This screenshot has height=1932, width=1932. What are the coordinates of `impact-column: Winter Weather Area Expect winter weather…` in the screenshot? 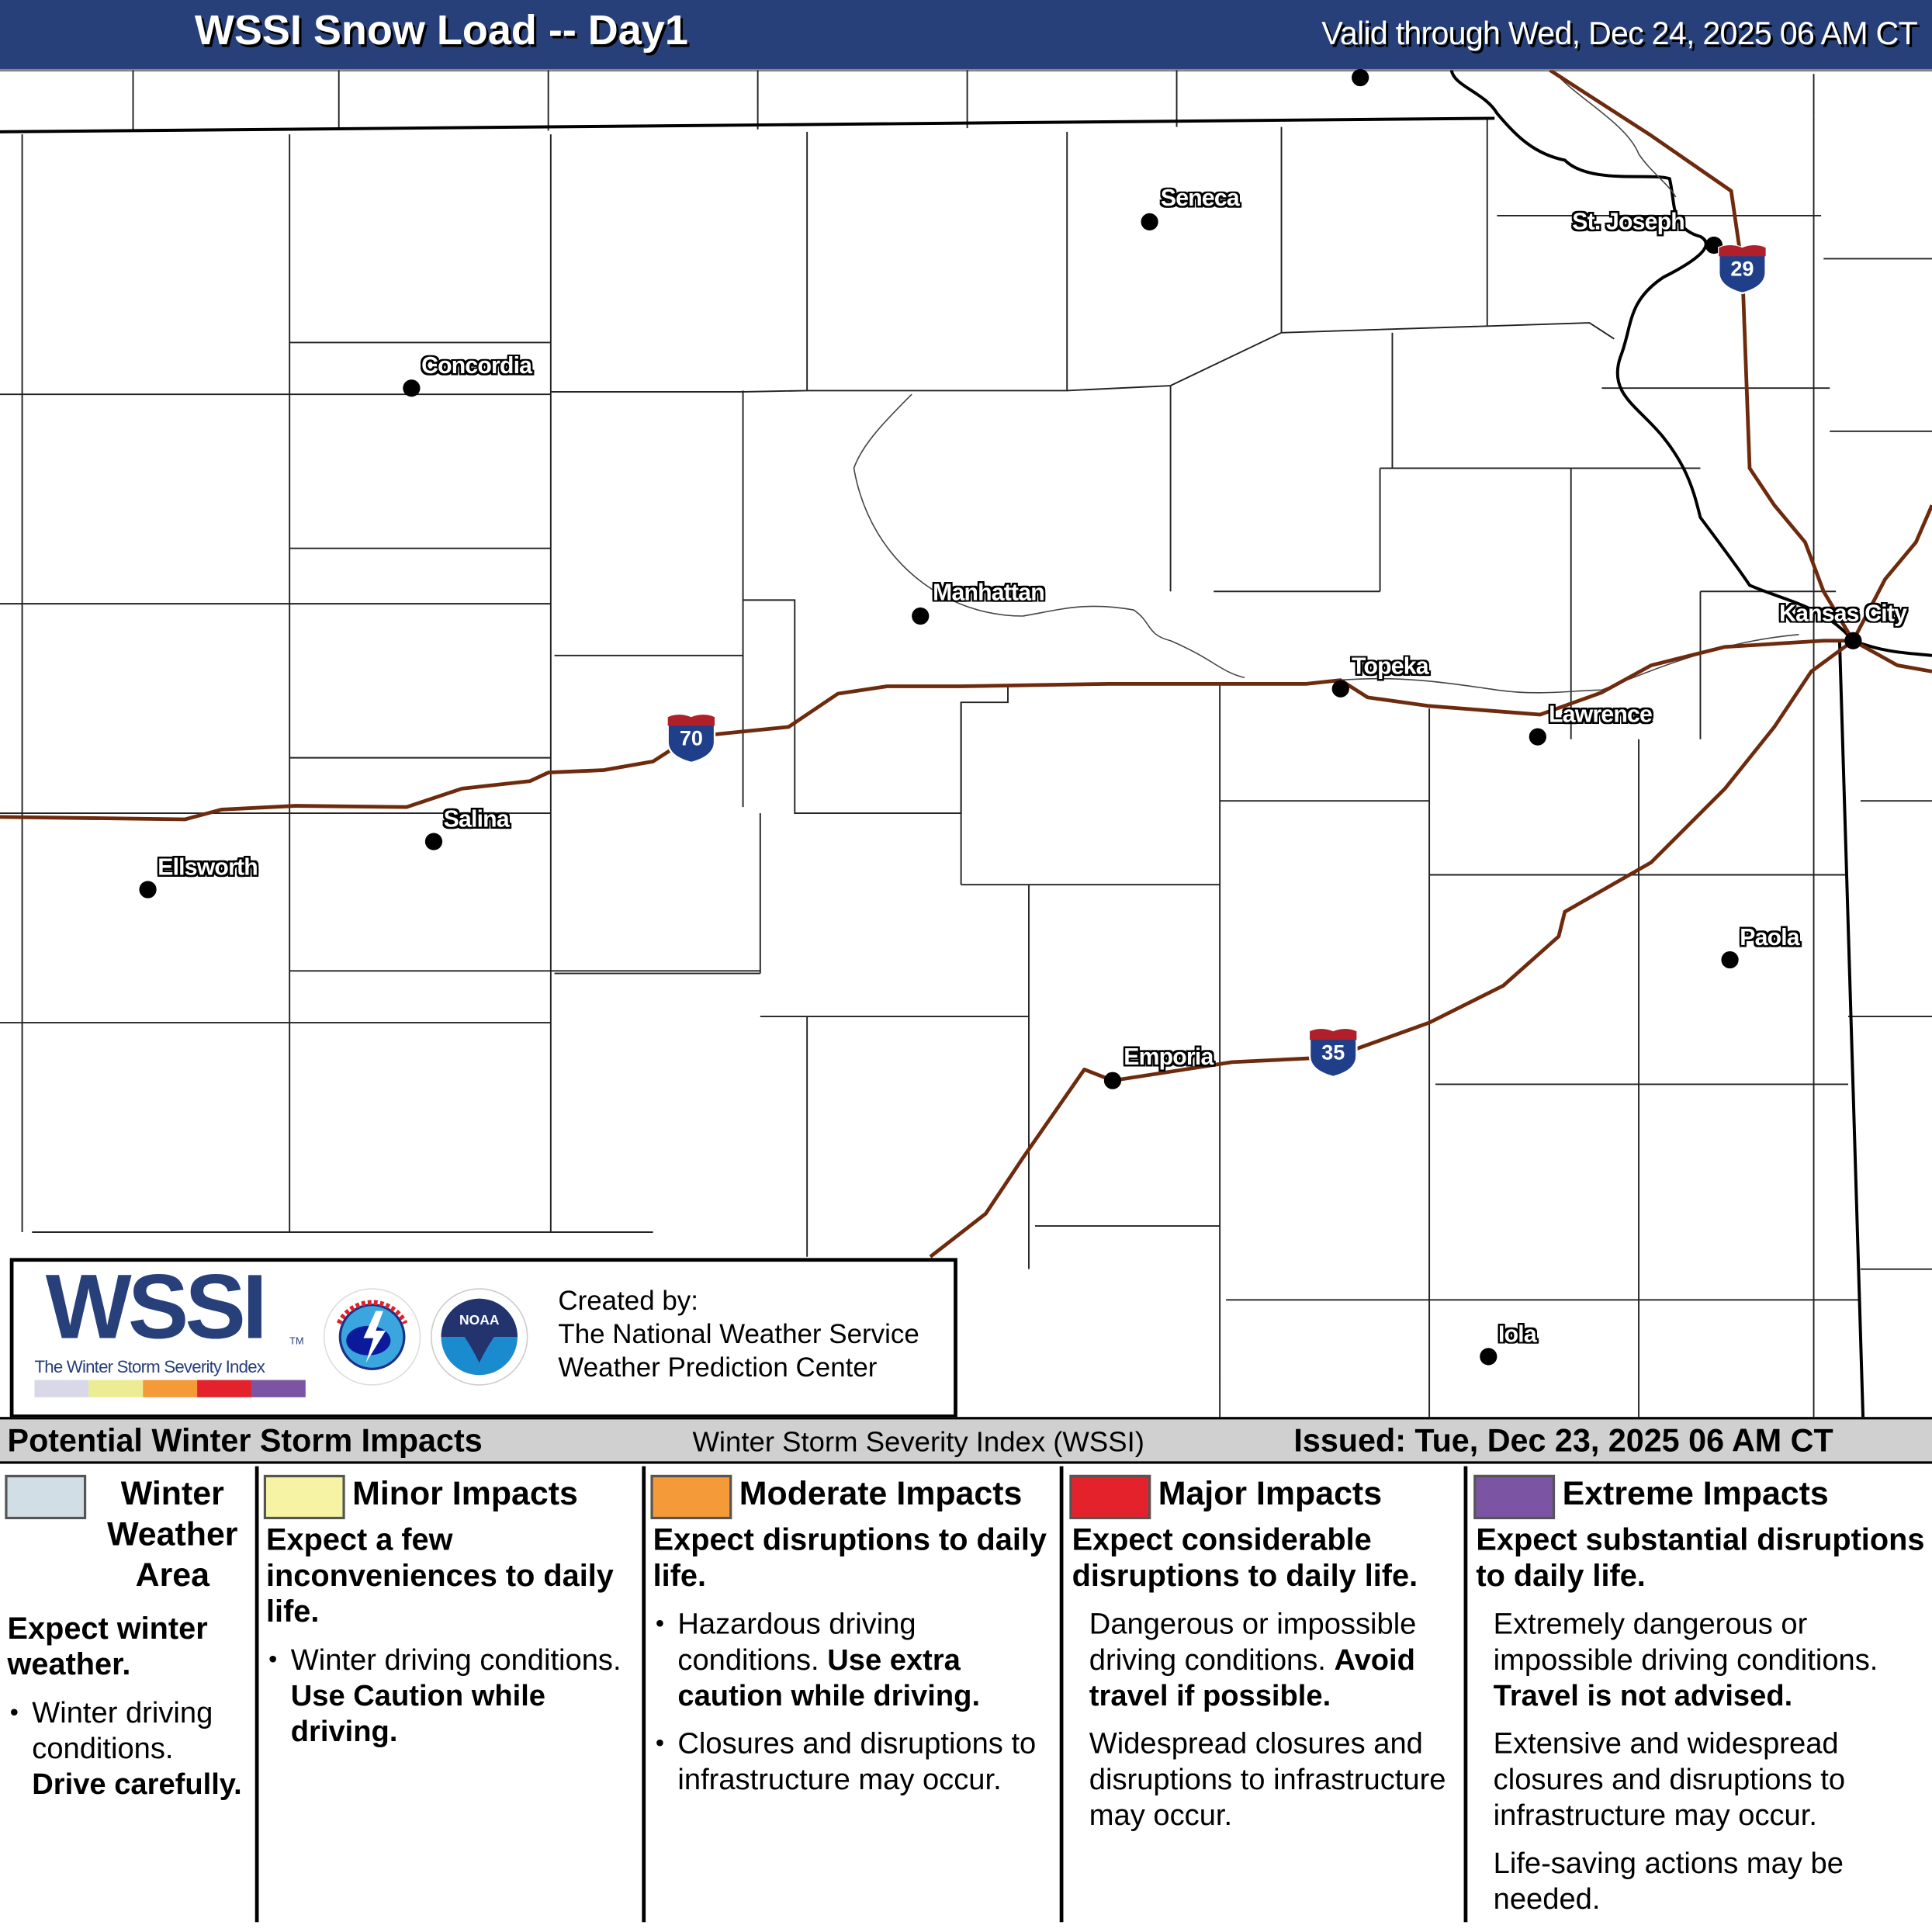 It's located at (127, 1698).